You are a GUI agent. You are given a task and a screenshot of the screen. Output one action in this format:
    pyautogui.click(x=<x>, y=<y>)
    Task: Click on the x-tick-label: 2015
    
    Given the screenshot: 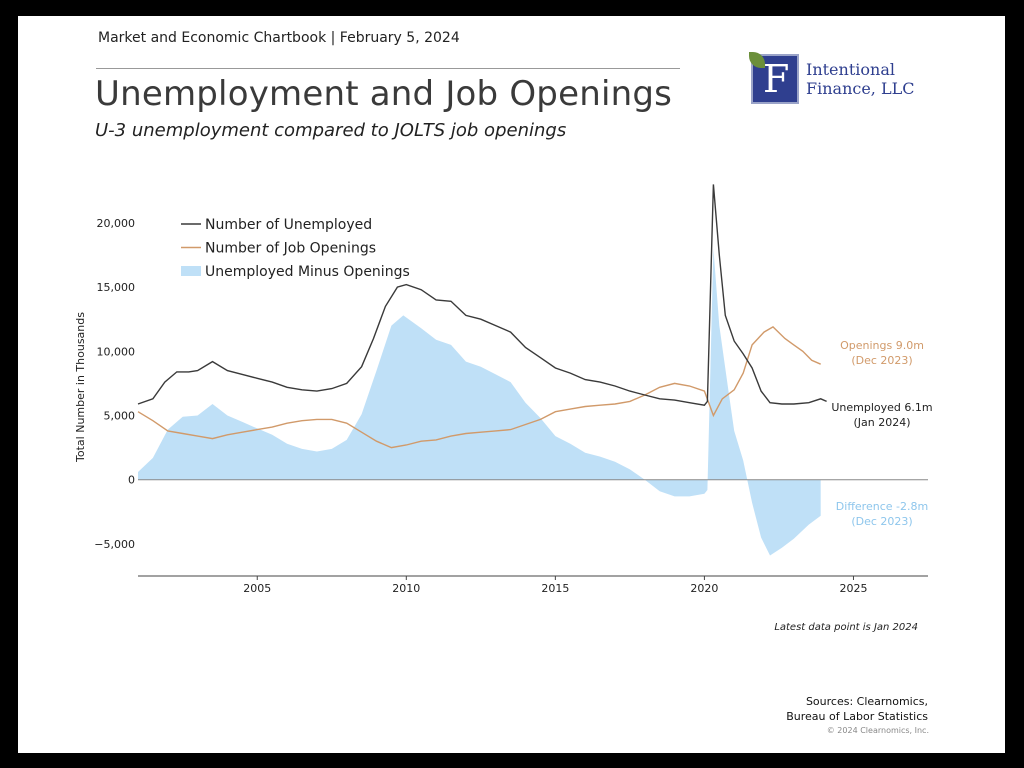 What is the action you would take?
    pyautogui.click(x=555, y=588)
    